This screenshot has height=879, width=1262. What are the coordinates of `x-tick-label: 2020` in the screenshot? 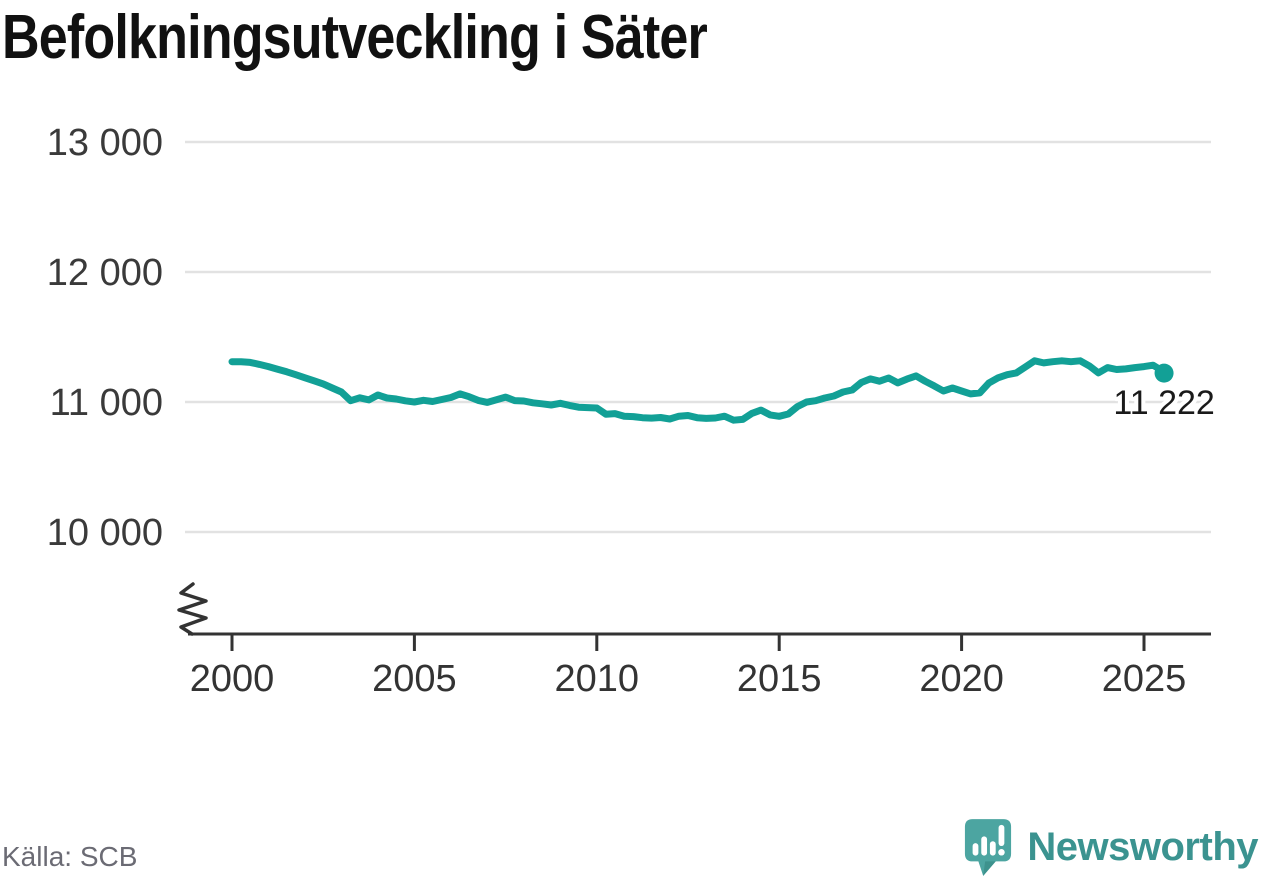 It's located at (961, 679).